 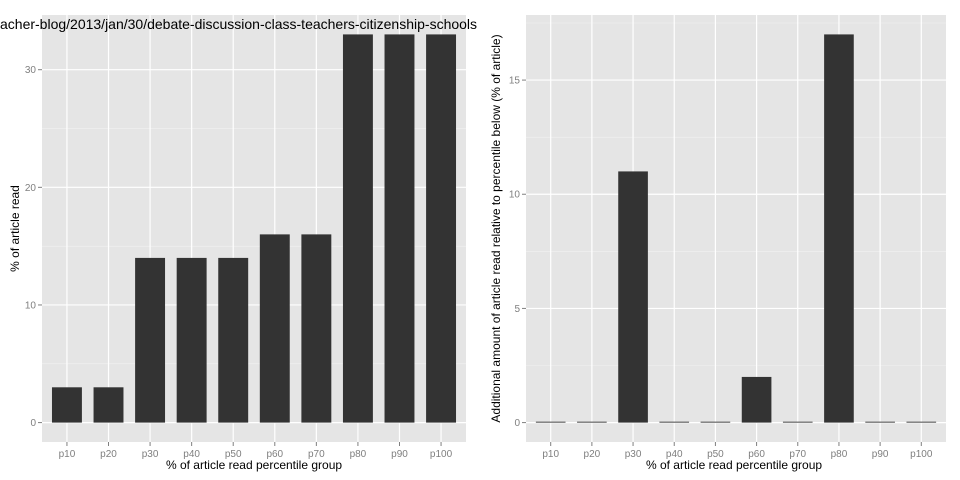 What do you see at coordinates (517, 309) in the screenshot?
I see `y-tick-label: 5` at bounding box center [517, 309].